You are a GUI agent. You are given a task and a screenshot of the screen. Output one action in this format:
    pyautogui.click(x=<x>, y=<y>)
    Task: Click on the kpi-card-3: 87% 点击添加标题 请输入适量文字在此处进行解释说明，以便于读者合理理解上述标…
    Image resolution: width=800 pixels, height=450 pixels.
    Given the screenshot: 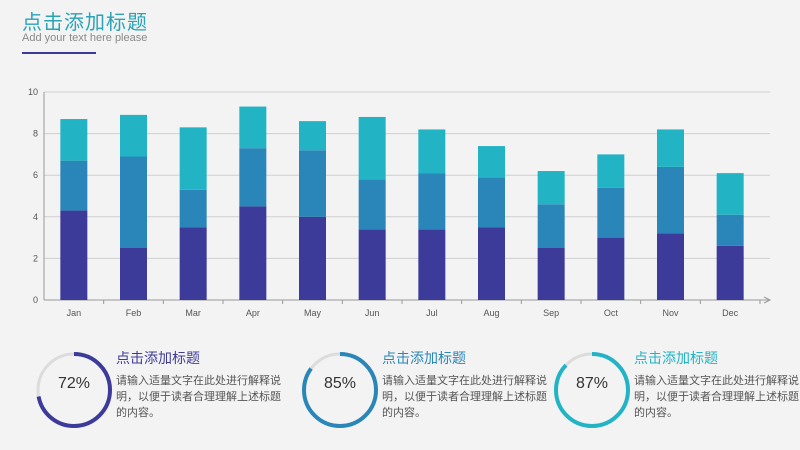 What is the action you would take?
    pyautogui.click(x=676, y=392)
    